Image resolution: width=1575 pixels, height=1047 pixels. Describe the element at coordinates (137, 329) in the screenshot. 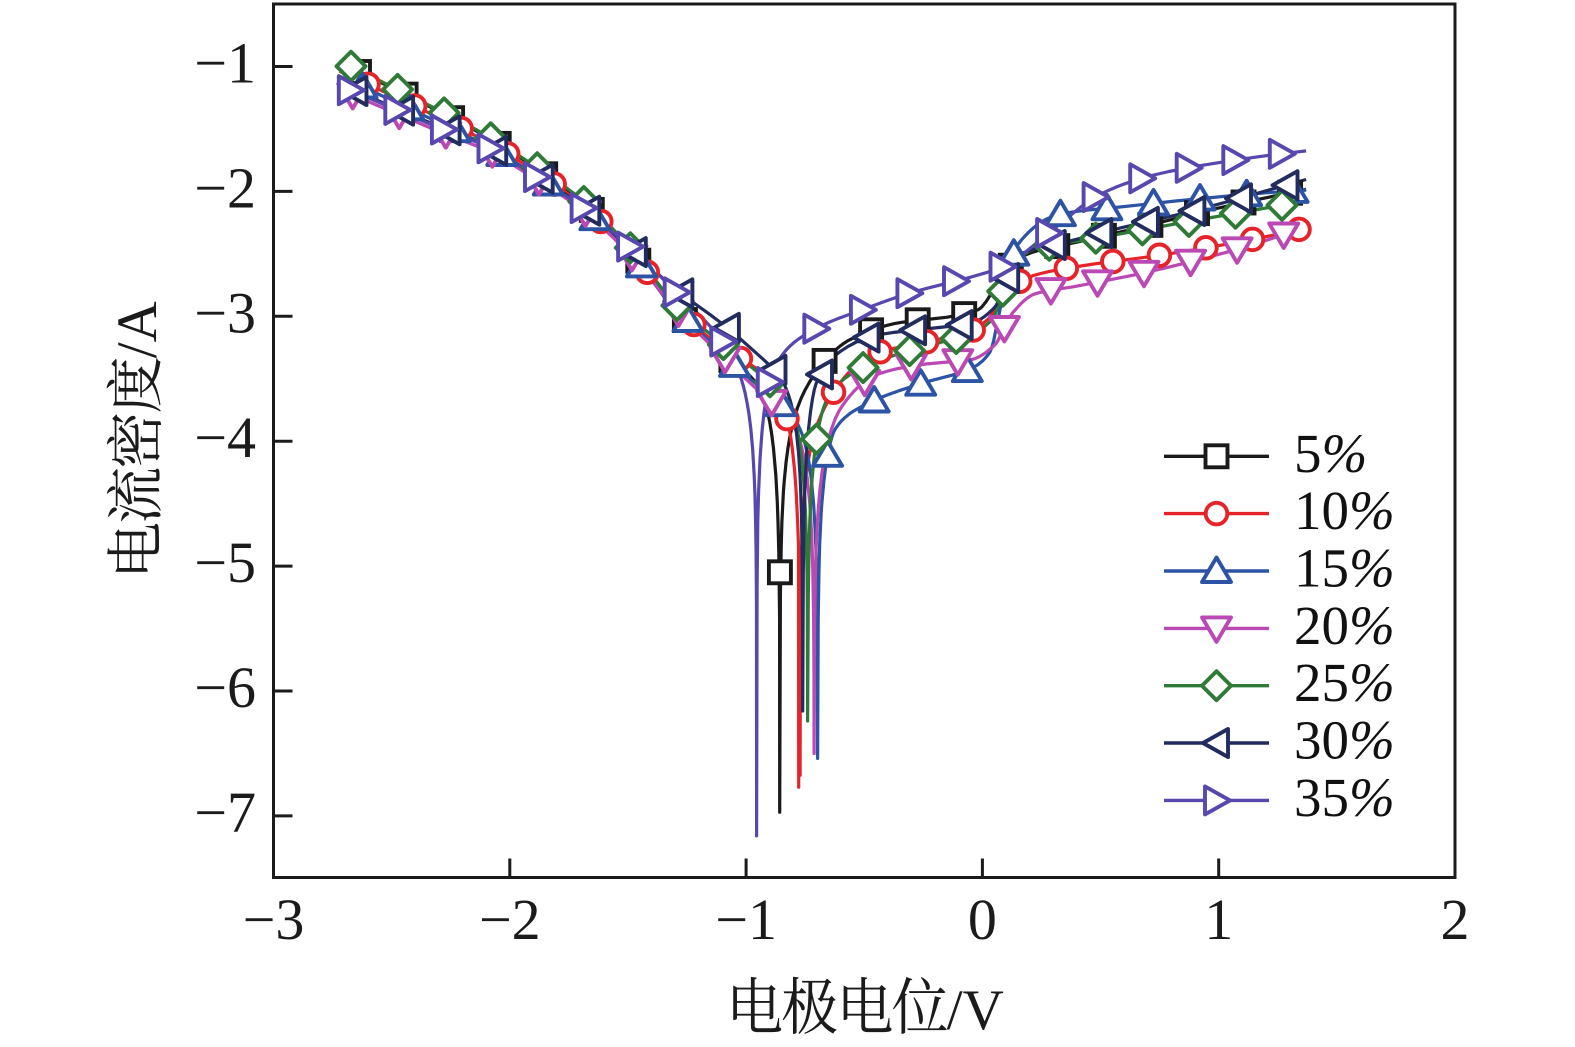

I see `svg-text: /A` at that location.